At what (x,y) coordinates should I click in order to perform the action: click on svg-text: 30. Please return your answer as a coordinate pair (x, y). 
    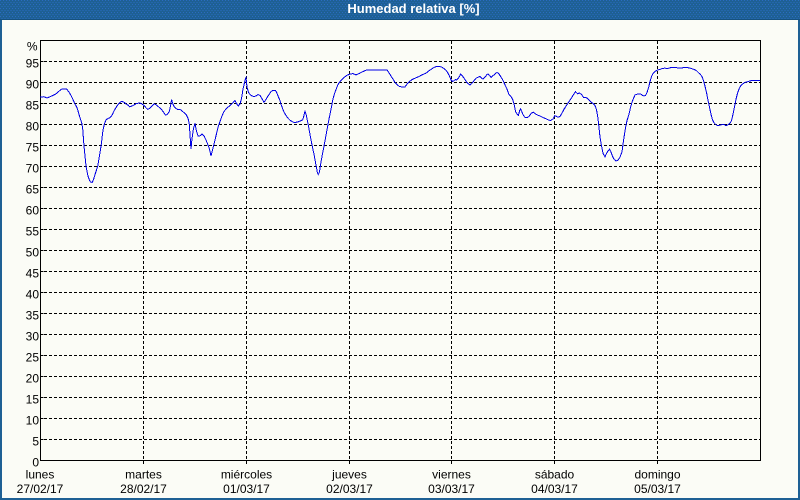
    Looking at the image, I should click on (33, 337).